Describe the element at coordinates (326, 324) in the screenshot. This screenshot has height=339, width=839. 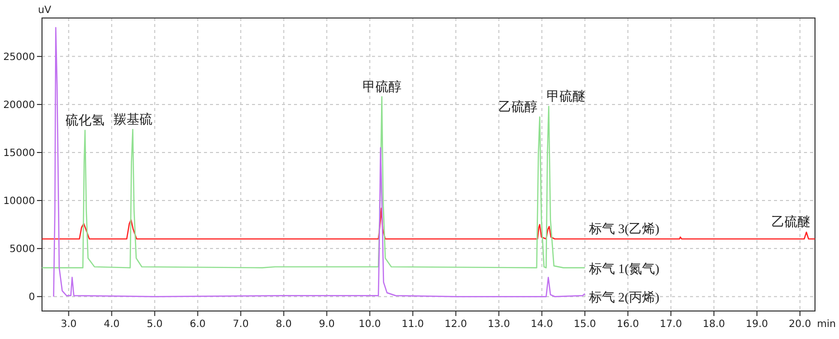
I see `x-tick-label: 9.0` at that location.